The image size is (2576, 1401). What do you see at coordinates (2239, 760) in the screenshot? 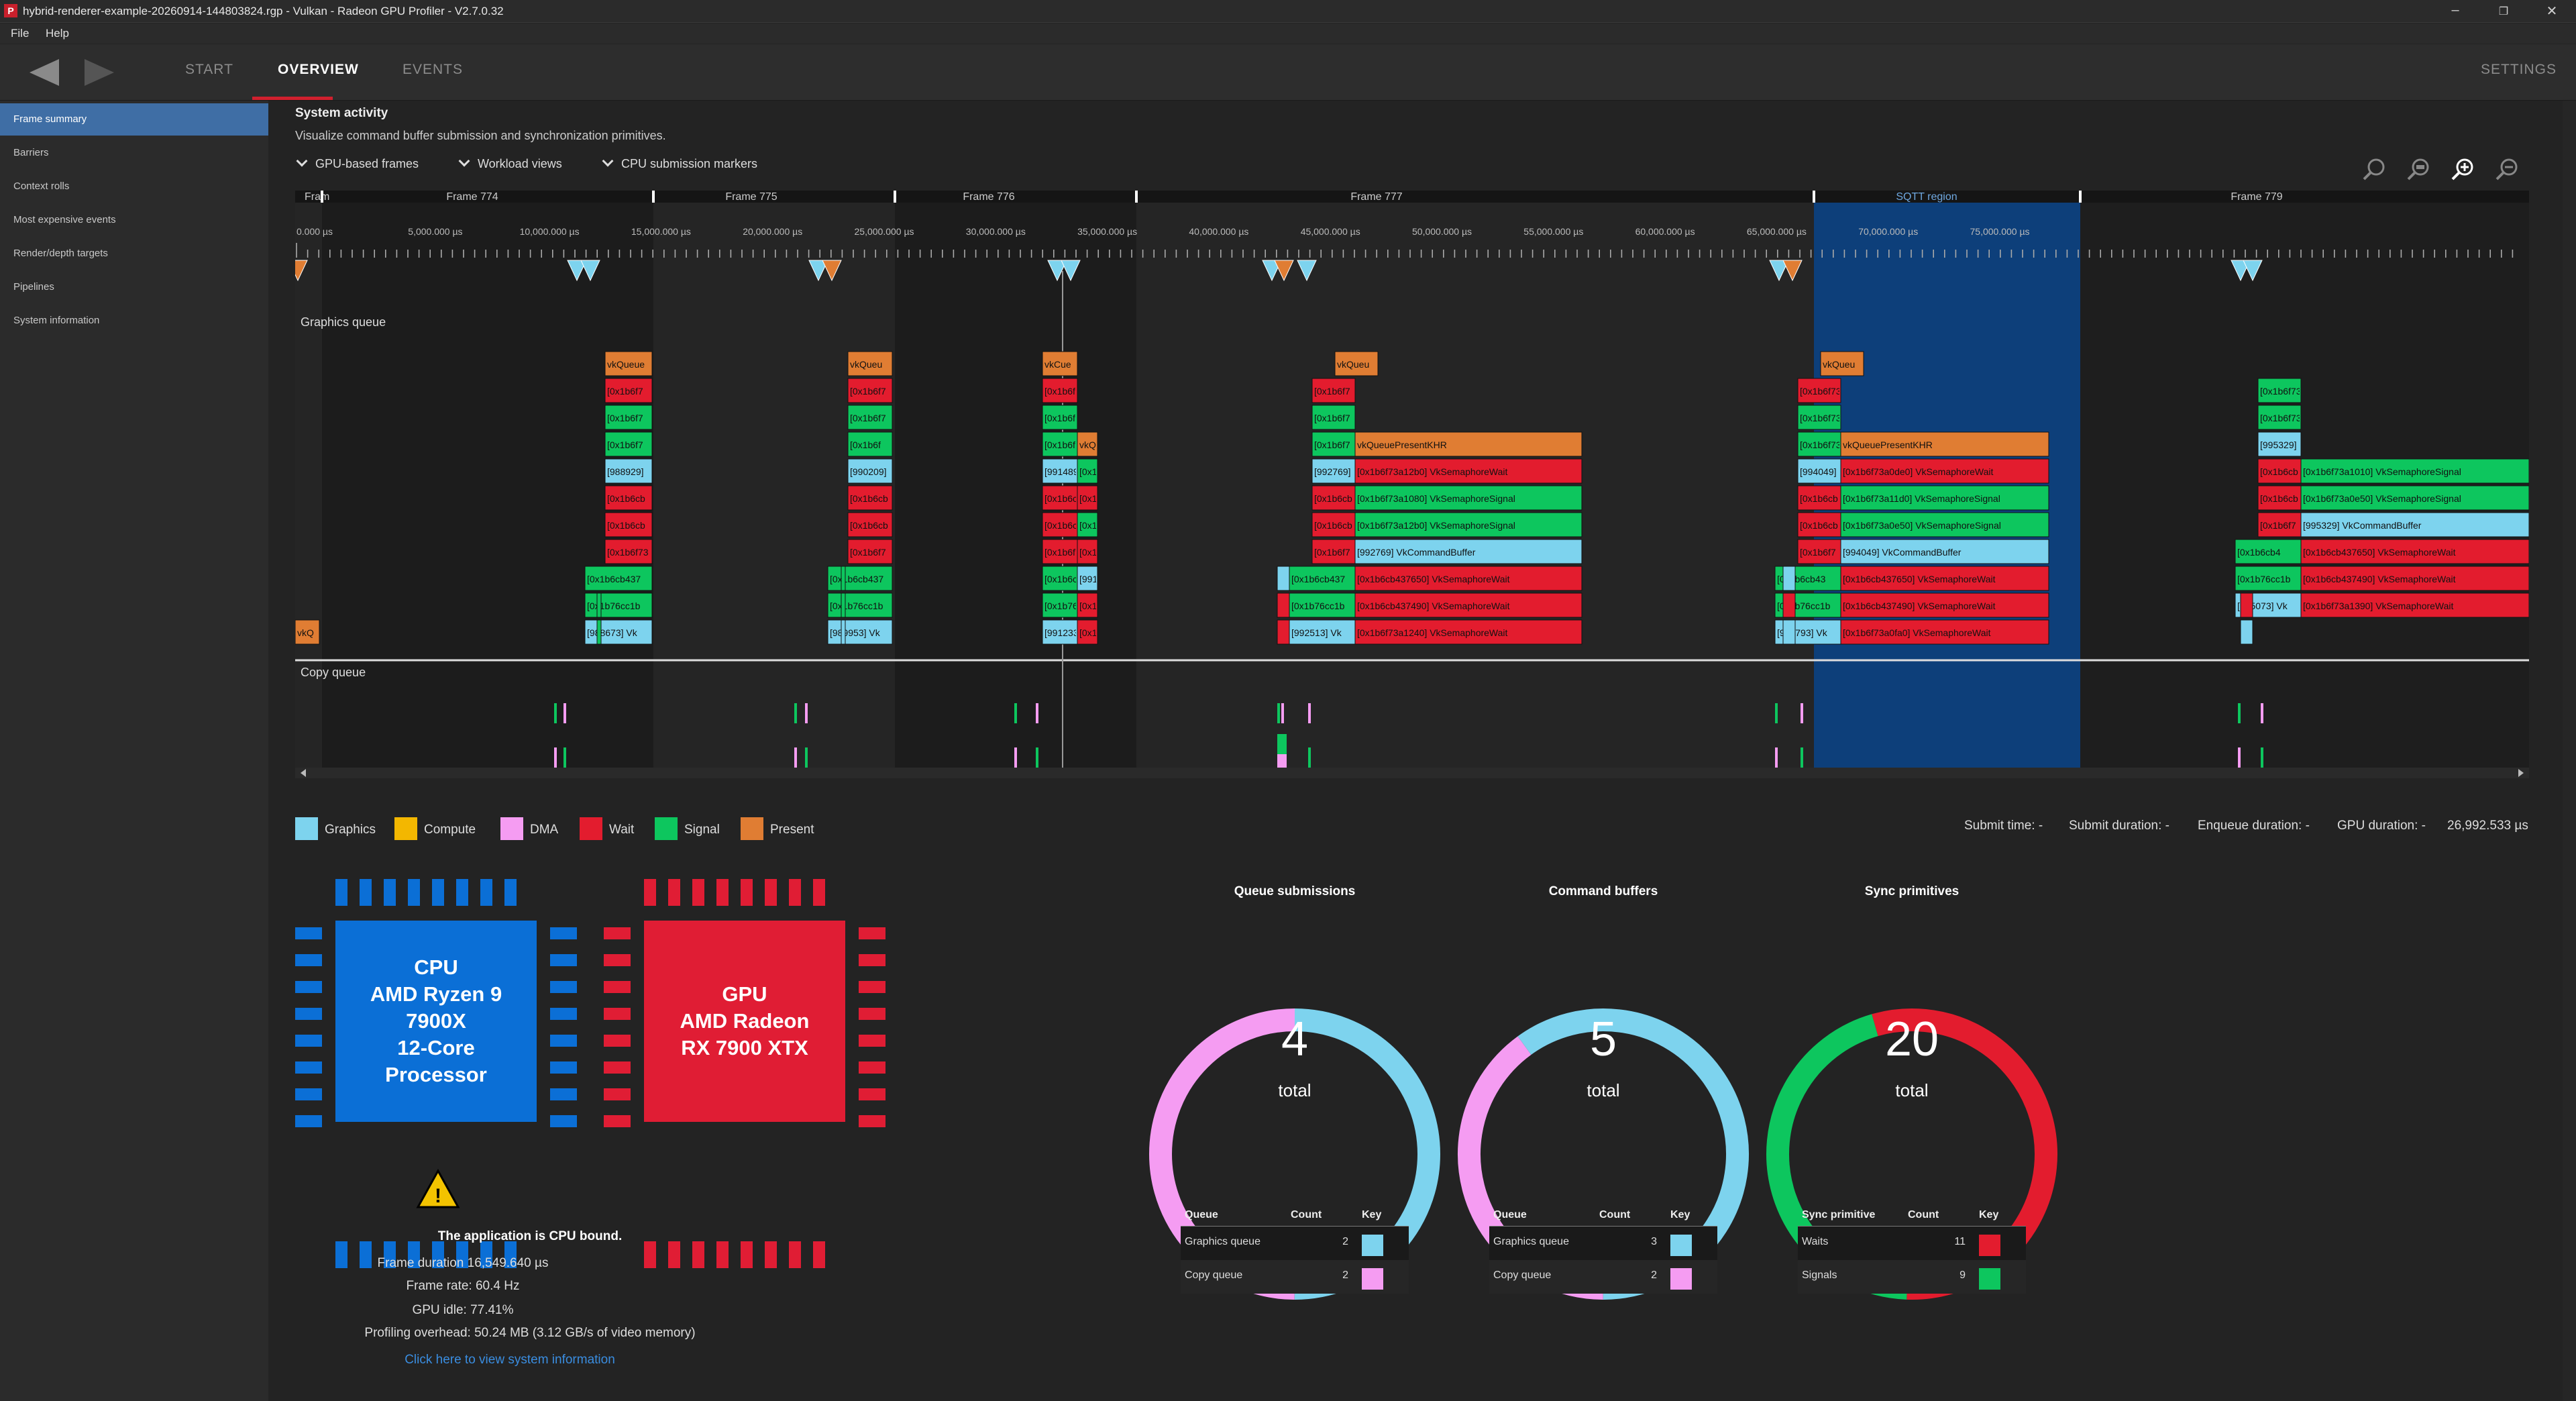
I see `copy-queue-tick` at bounding box center [2239, 760].